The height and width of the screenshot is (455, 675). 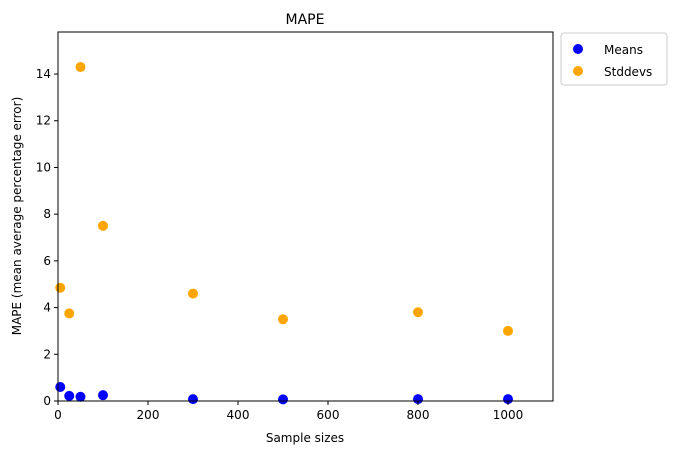 I want to click on x-tick-label: 800, so click(x=418, y=415).